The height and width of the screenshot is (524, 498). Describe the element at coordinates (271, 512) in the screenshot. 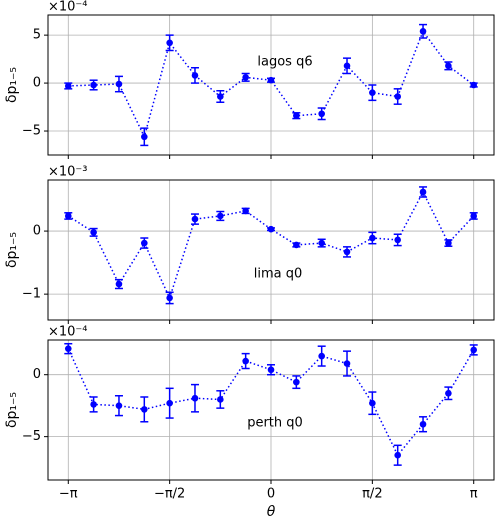

I see `x-axis-label: θ` at that location.